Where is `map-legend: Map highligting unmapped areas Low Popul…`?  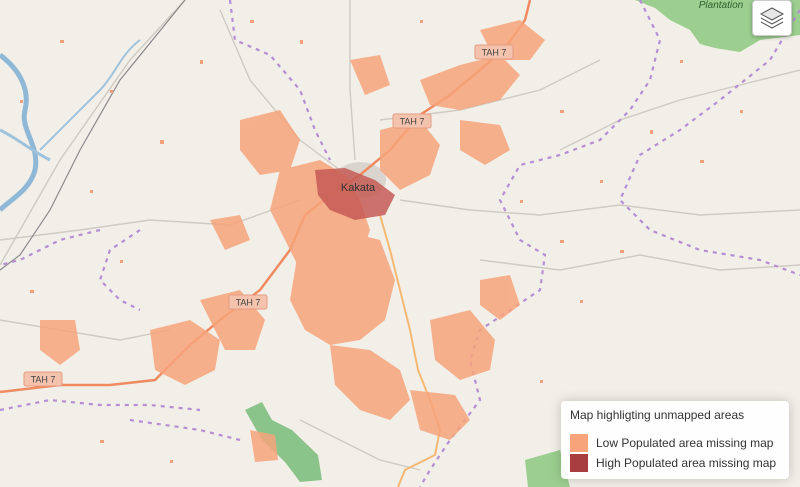
map-legend: Map highligting unmapped areas Low Popul… is located at coordinates (675, 440).